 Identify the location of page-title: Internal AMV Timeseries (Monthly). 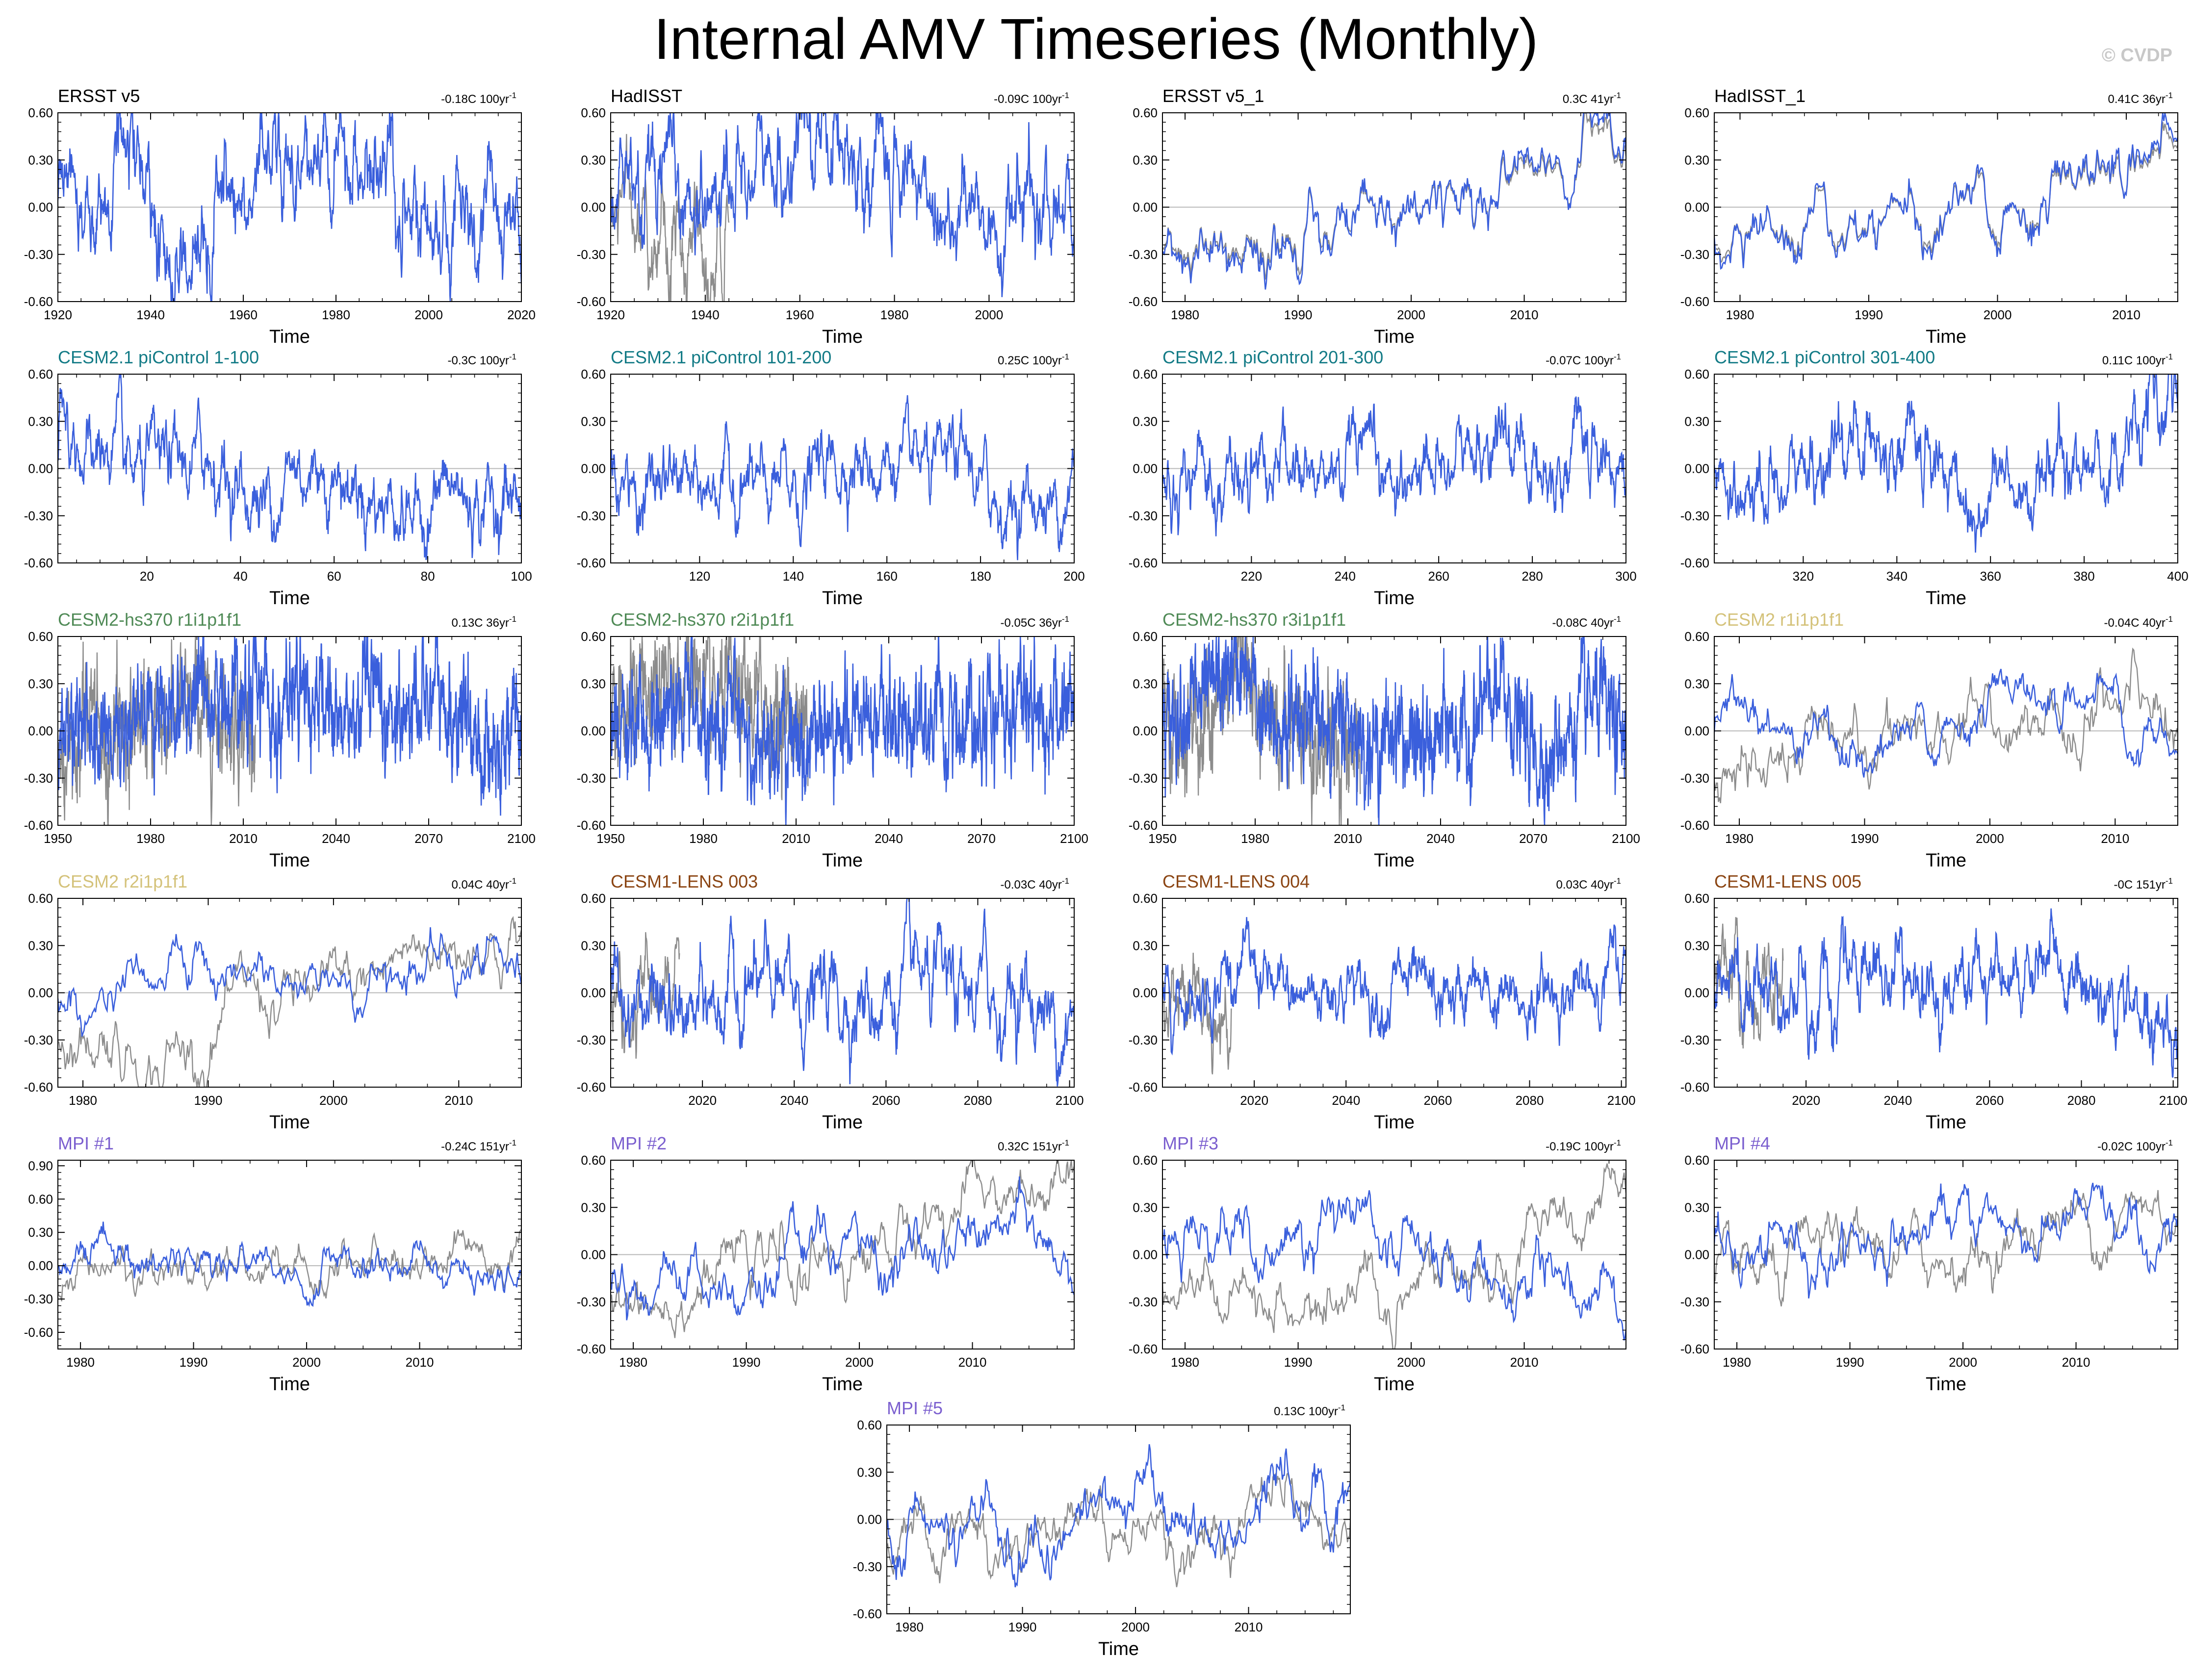
(1096, 39).